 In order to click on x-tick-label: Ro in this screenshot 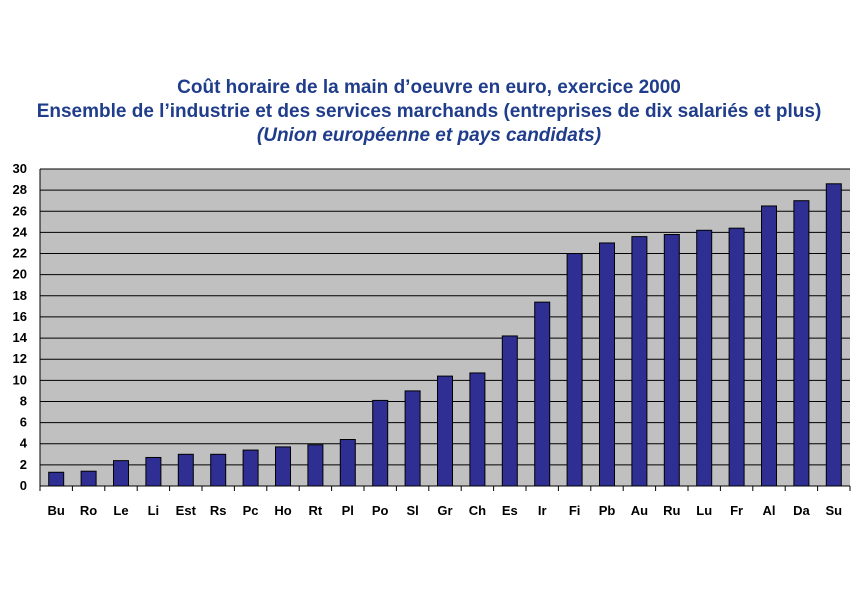, I will do `click(88, 510)`.